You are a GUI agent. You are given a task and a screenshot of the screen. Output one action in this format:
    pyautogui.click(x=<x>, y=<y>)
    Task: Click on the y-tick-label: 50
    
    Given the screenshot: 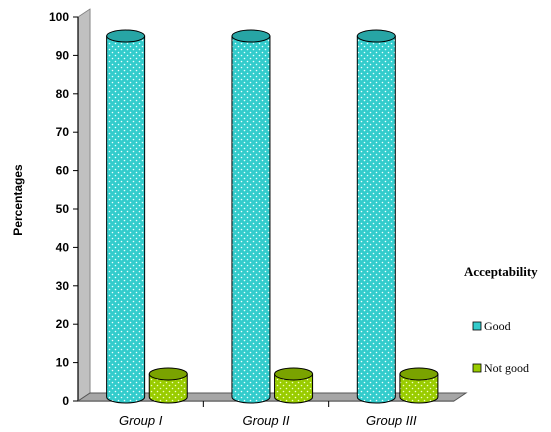 What is the action you would take?
    pyautogui.click(x=63, y=209)
    